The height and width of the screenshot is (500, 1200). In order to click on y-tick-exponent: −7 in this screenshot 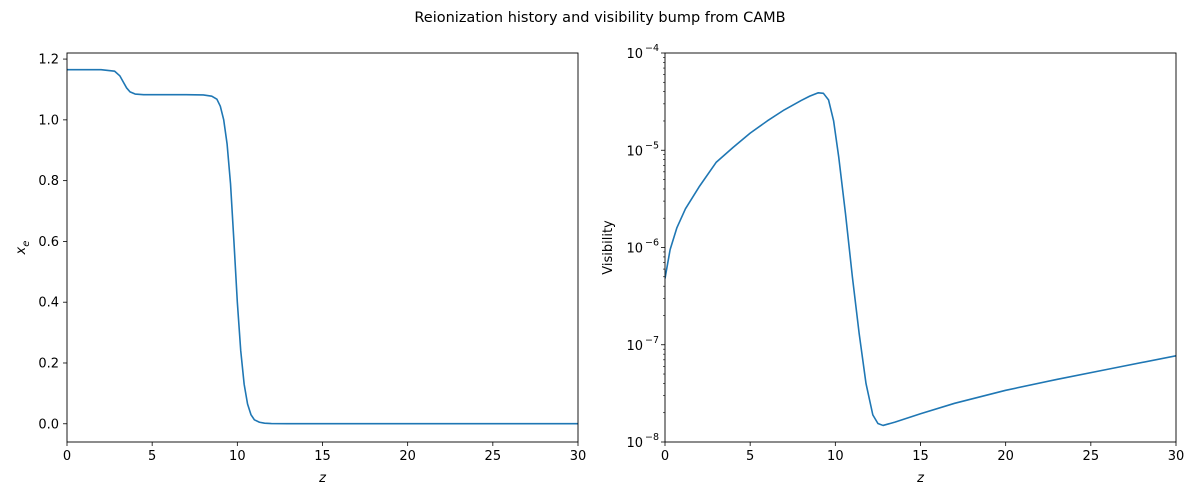, I will do `click(652, 340)`.